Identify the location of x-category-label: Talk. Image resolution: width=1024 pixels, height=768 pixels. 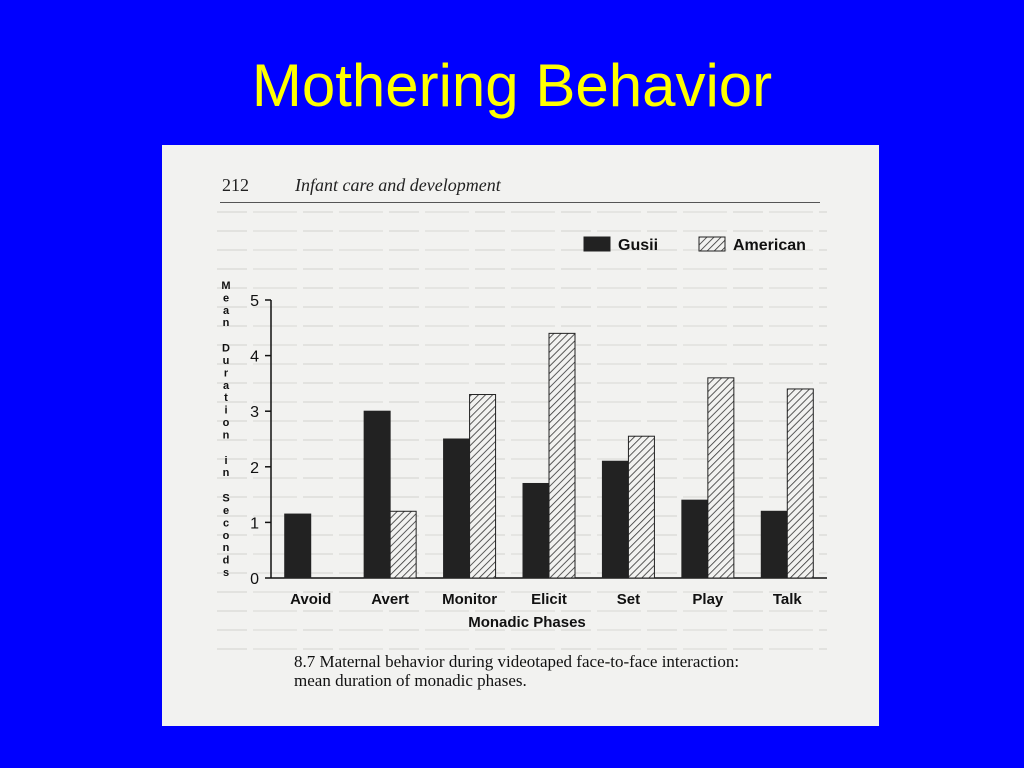
(788, 599).